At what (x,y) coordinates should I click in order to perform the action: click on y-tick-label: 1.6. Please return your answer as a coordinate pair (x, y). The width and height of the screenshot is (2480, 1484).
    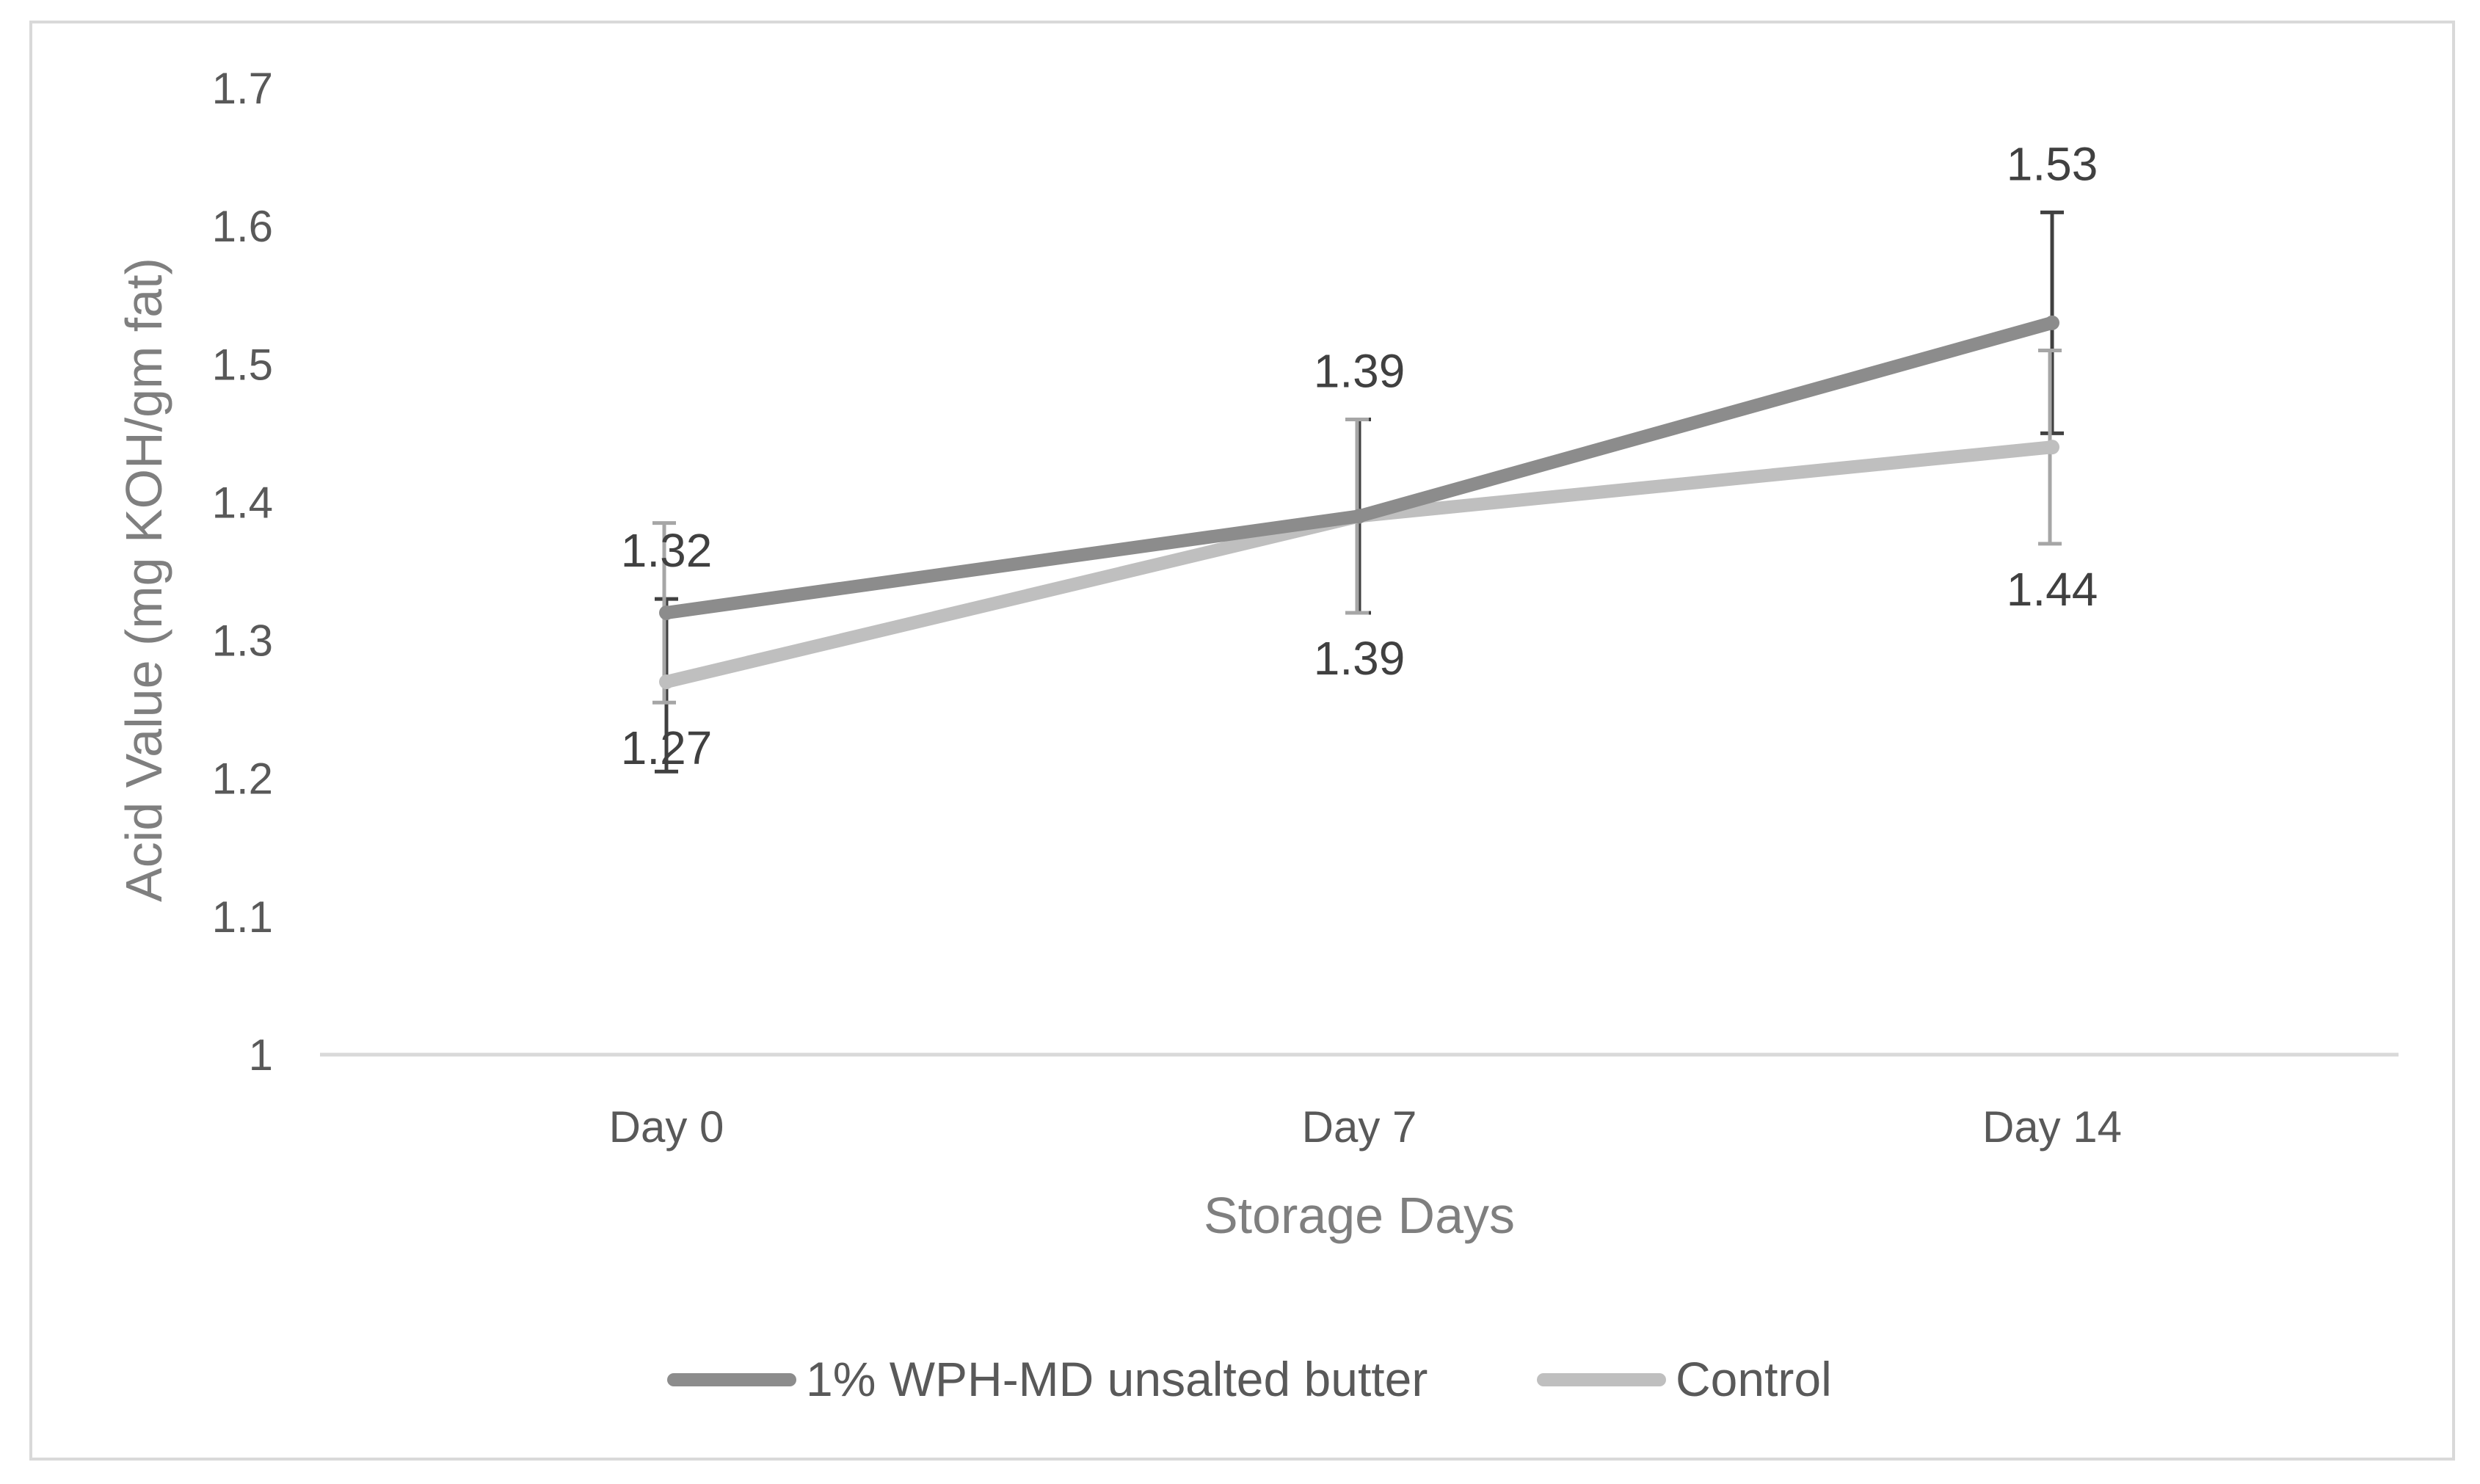
    Looking at the image, I should click on (242, 226).